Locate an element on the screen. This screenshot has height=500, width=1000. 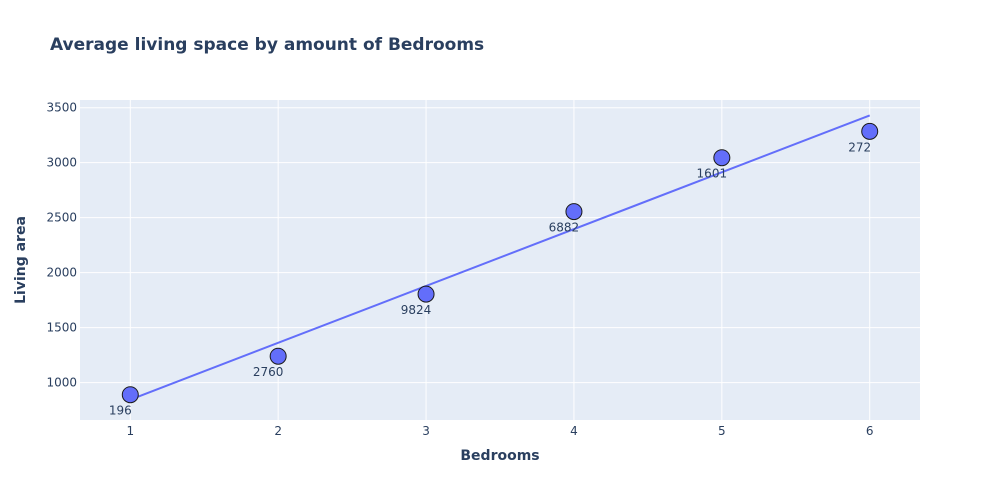
y-axis-title: Living area is located at coordinates (21, 260).